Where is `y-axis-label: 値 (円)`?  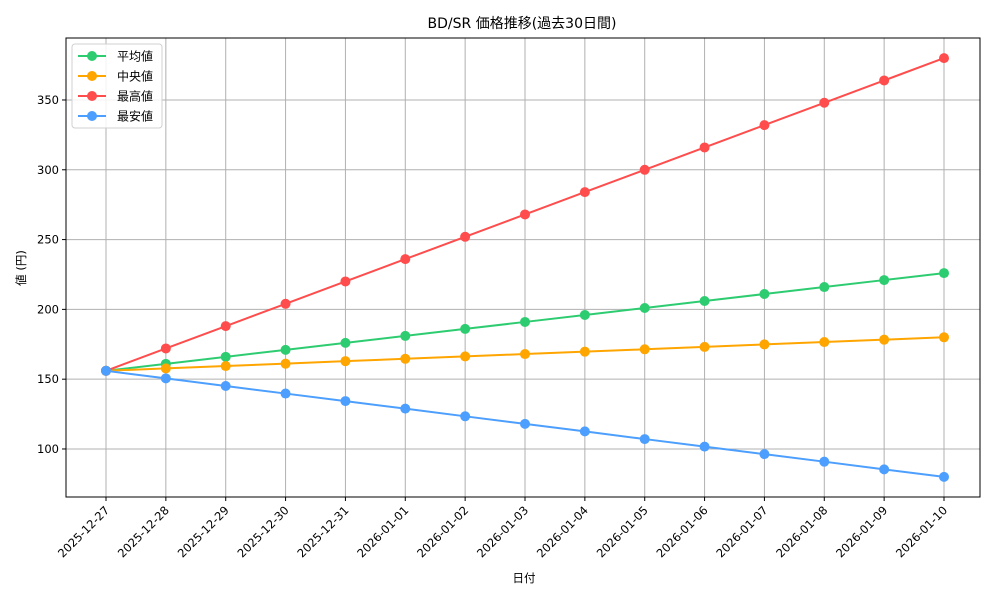 y-axis-label: 値 (円) is located at coordinates (21, 268).